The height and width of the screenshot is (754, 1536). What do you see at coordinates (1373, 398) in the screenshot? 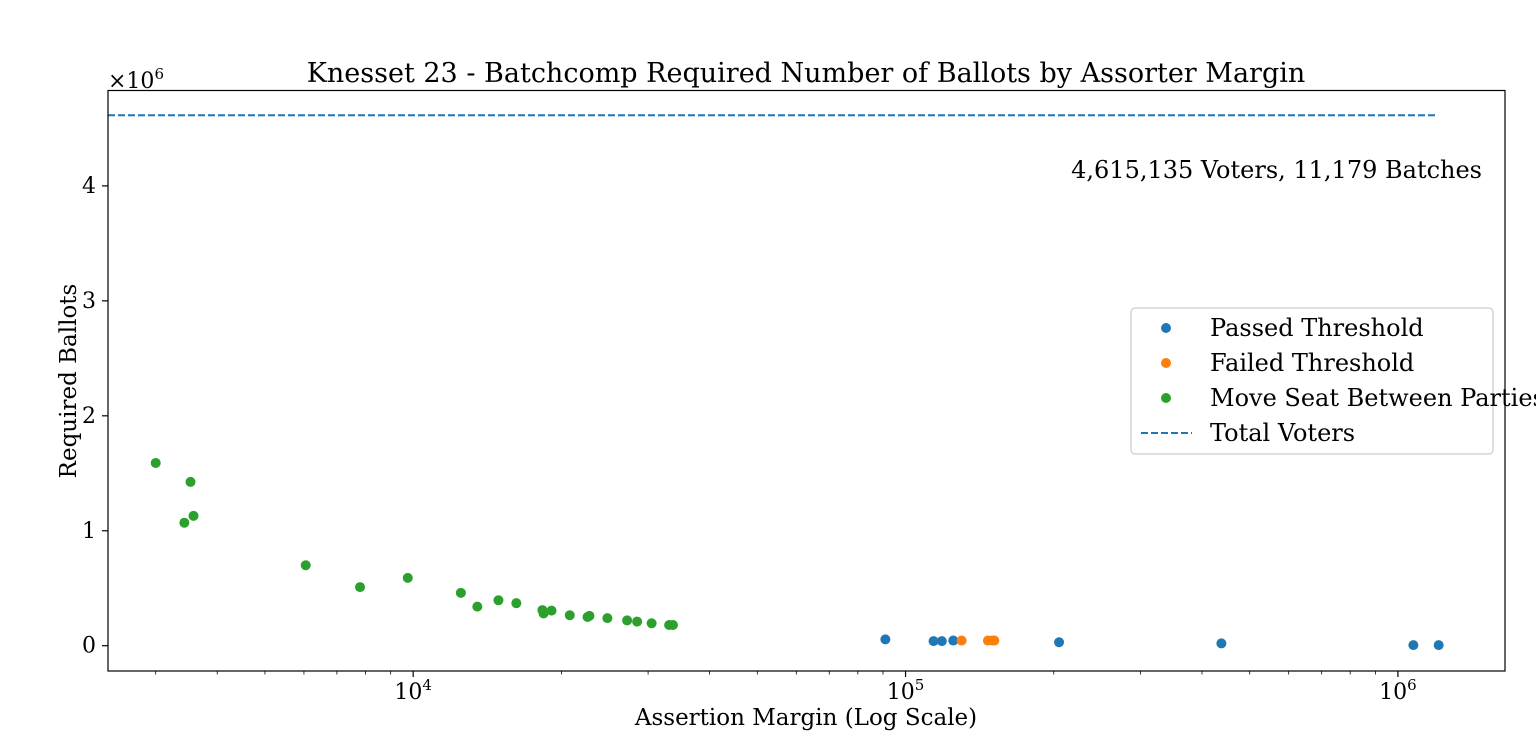
I see `legend-label: Move Seat Between Parties` at bounding box center [1373, 398].